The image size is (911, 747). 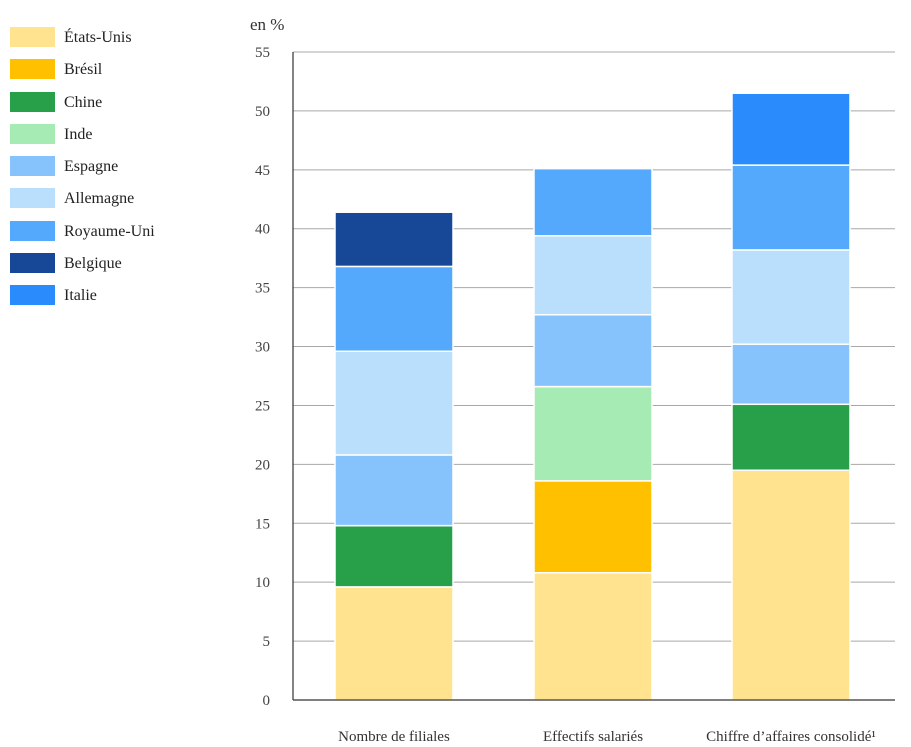 I want to click on legend-label: Brésil, so click(x=83, y=70).